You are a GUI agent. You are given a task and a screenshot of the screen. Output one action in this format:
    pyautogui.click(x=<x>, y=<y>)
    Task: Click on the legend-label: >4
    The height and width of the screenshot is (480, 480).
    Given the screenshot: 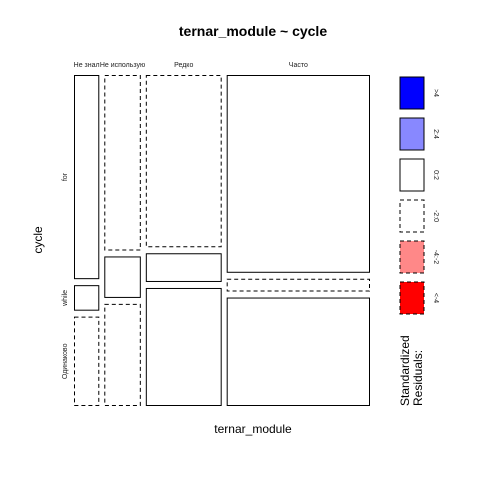 What is the action you would take?
    pyautogui.click(x=435, y=93)
    